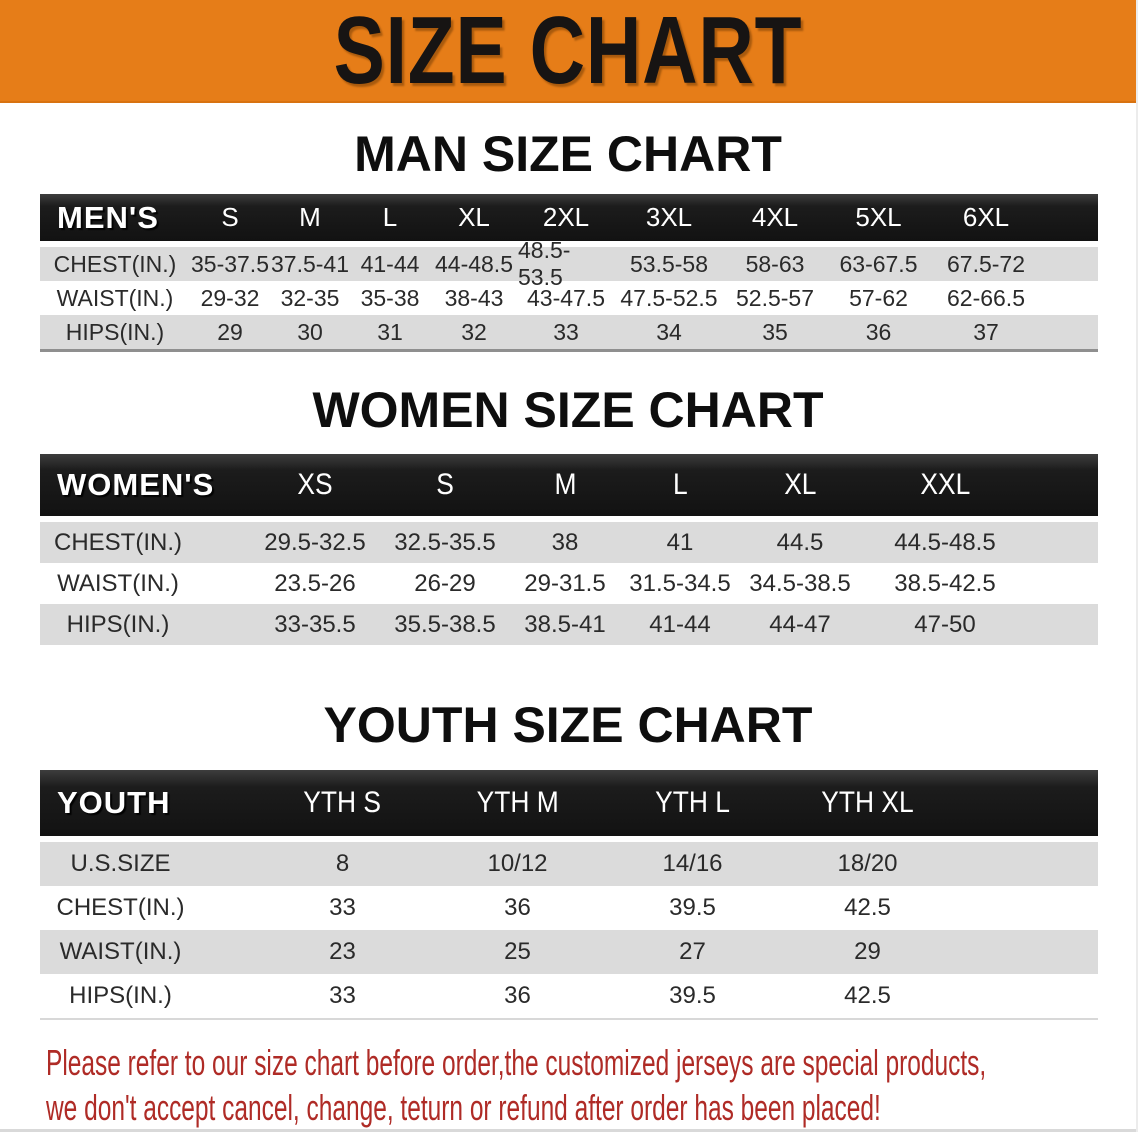 This screenshot has width=1138, height=1132. What do you see at coordinates (986, 217) in the screenshot?
I see `men-column-header-text: 6XL` at bounding box center [986, 217].